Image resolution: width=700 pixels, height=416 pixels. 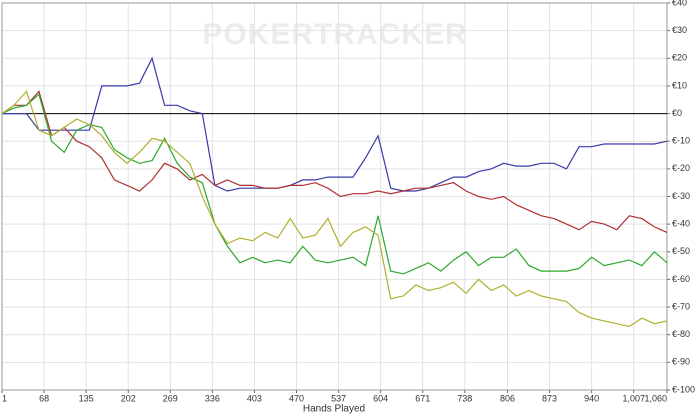 What do you see at coordinates (86, 398) in the screenshot?
I see `x-tick-label: 135` at bounding box center [86, 398].